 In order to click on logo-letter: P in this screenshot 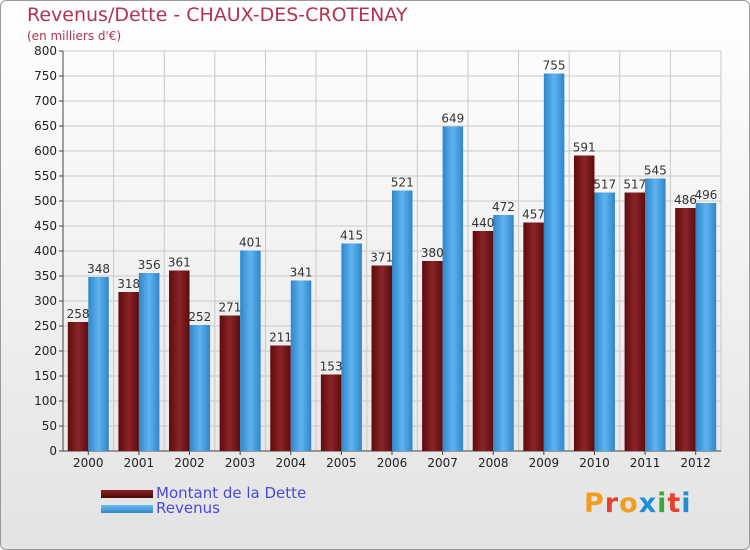, I will do `click(594, 503)`.